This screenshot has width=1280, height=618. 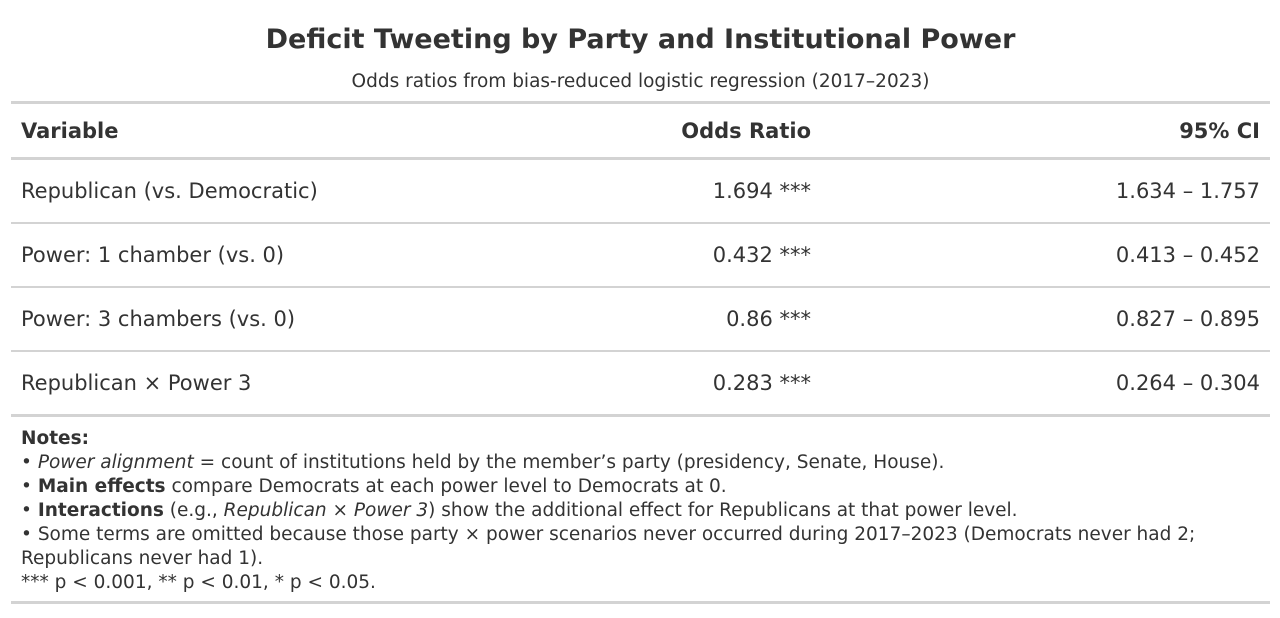 What do you see at coordinates (1045, 255) in the screenshot?
I see `cell-ci: 0.413 – 0.452` at bounding box center [1045, 255].